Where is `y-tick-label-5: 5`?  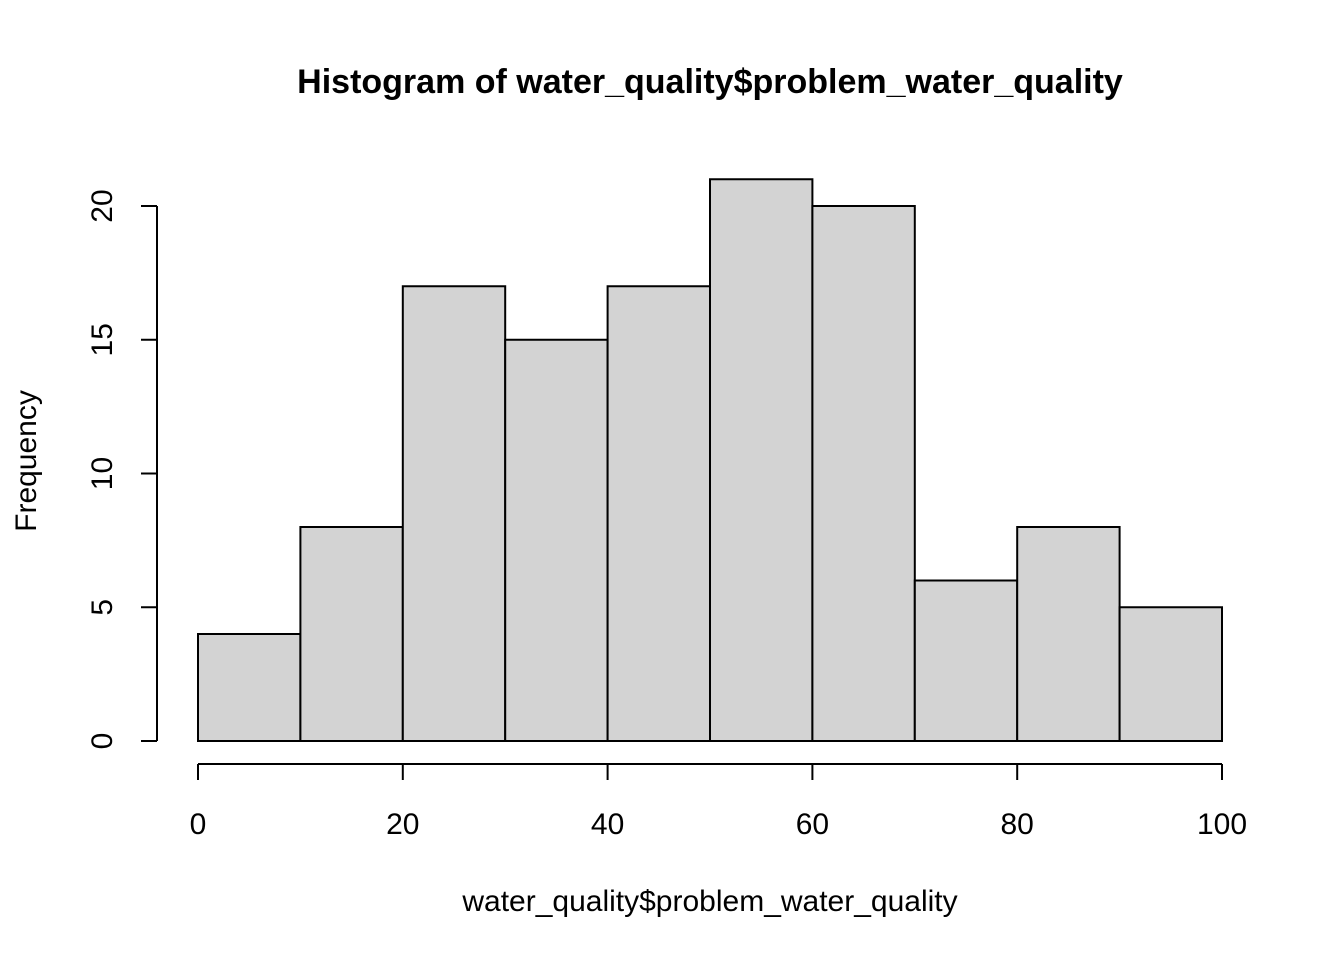 y-tick-label-5: 5 is located at coordinates (102, 607).